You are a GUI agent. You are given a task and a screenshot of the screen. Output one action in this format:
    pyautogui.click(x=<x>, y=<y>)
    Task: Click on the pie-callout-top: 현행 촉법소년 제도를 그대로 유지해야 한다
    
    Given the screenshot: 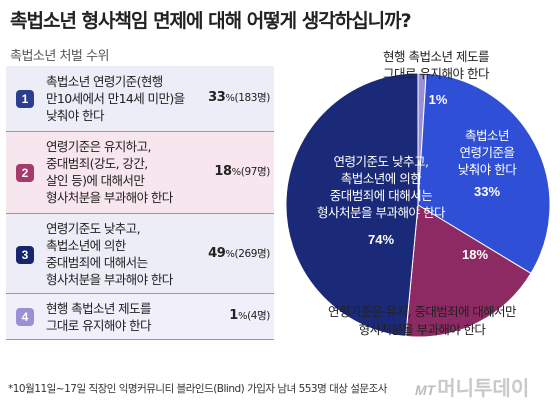 What is the action you would take?
    pyautogui.click(x=436, y=65)
    